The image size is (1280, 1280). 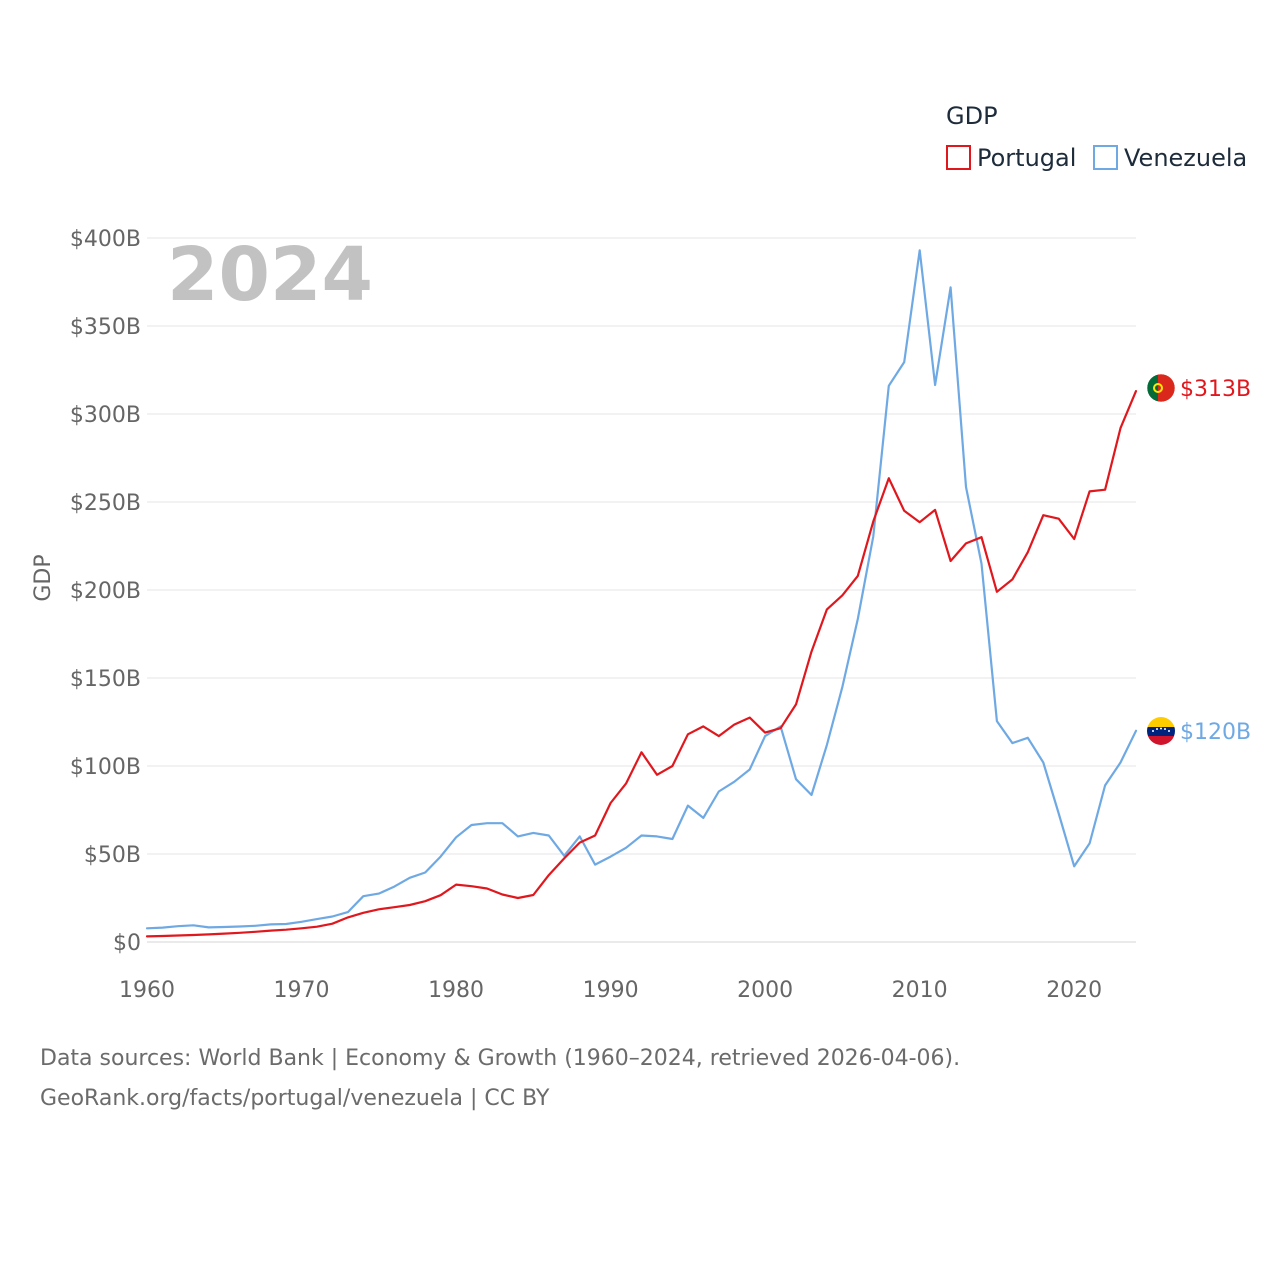 I want to click on x-axis-ticks: 1960 1970 1980 1990 2000 2010 2020, so click(x=610, y=990).